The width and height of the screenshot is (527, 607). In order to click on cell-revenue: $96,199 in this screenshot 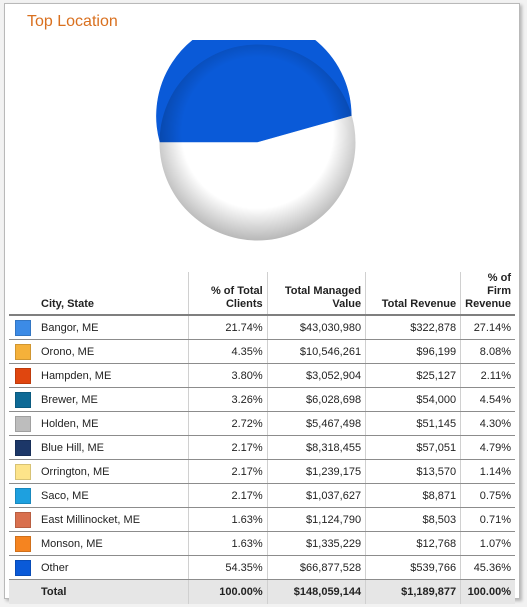, I will do `click(413, 351)`.